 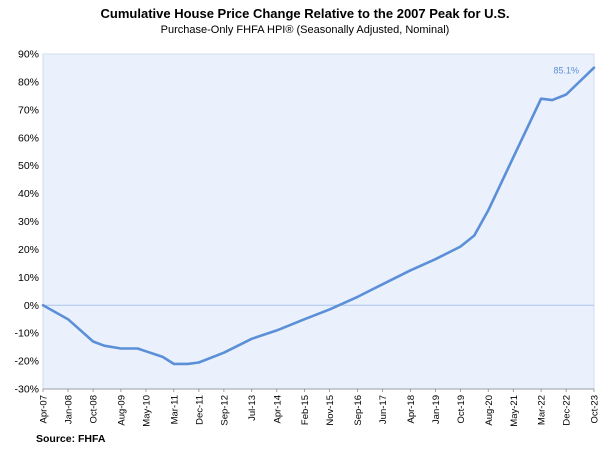 What do you see at coordinates (28, 194) in the screenshot?
I see `y-tick-label: 40%` at bounding box center [28, 194].